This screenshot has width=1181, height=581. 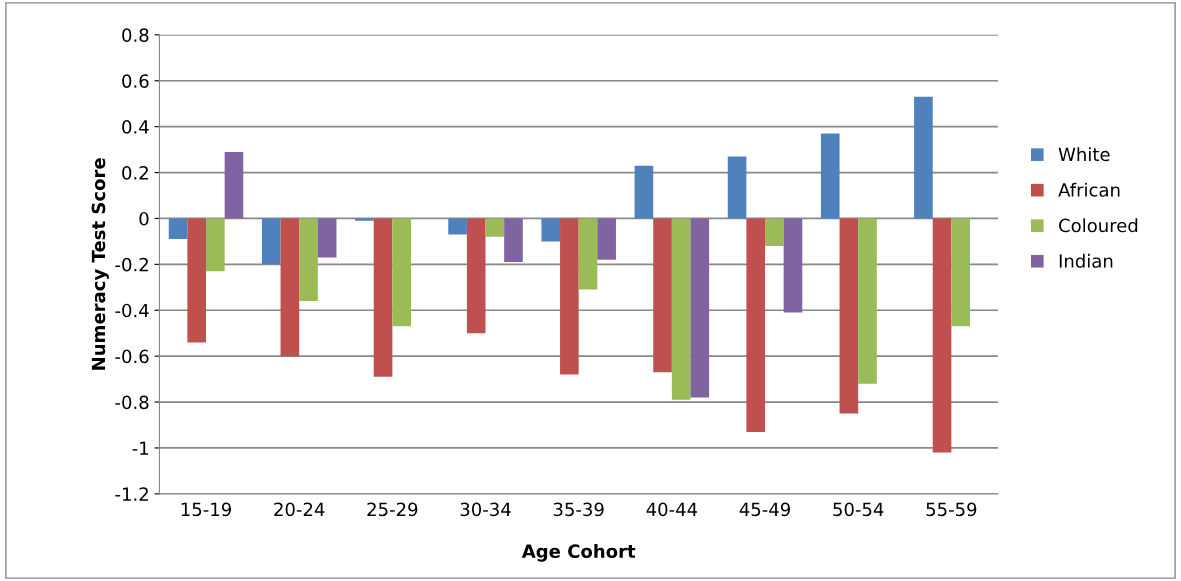 I want to click on y-tick-label: -1.2, so click(x=131, y=494).